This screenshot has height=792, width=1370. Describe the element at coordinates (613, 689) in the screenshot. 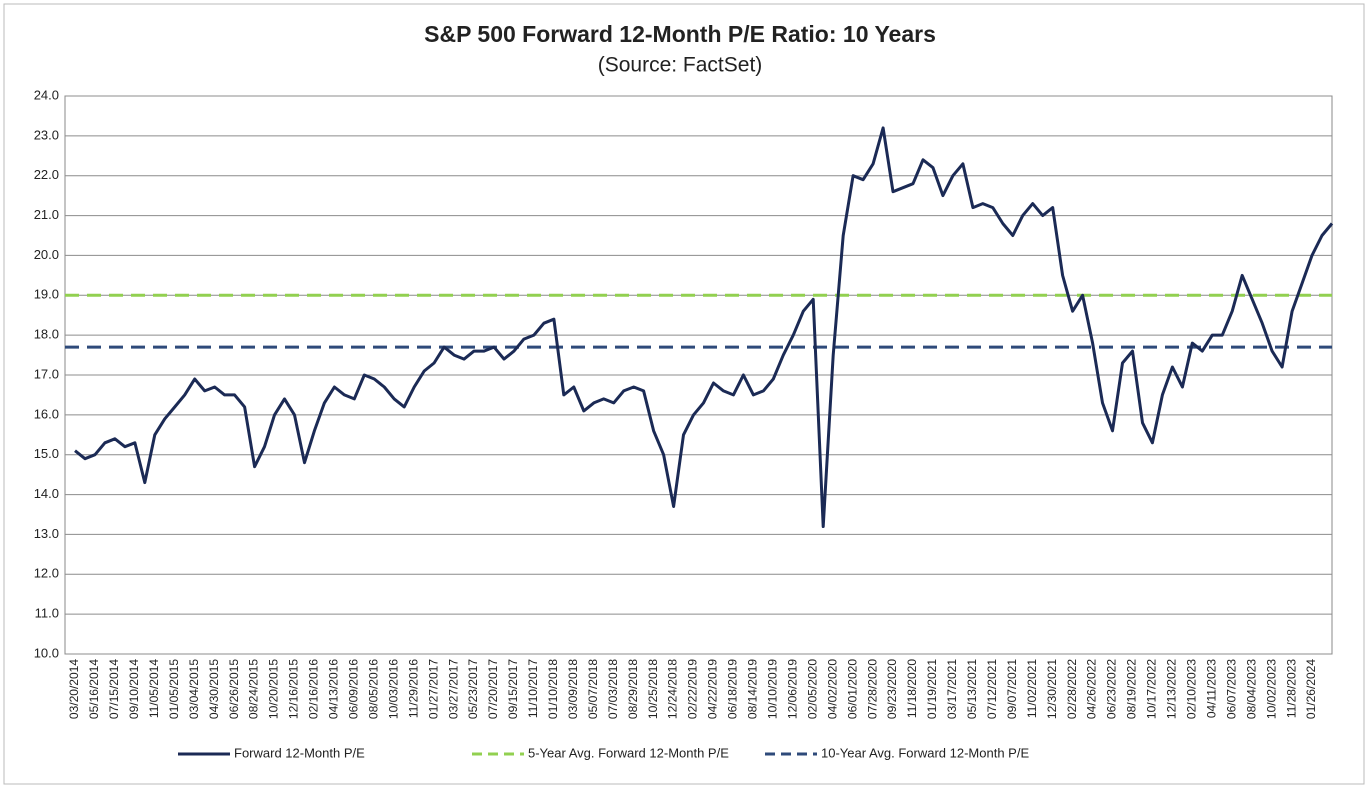

I see `x-tick-label: 07/03/2018` at that location.